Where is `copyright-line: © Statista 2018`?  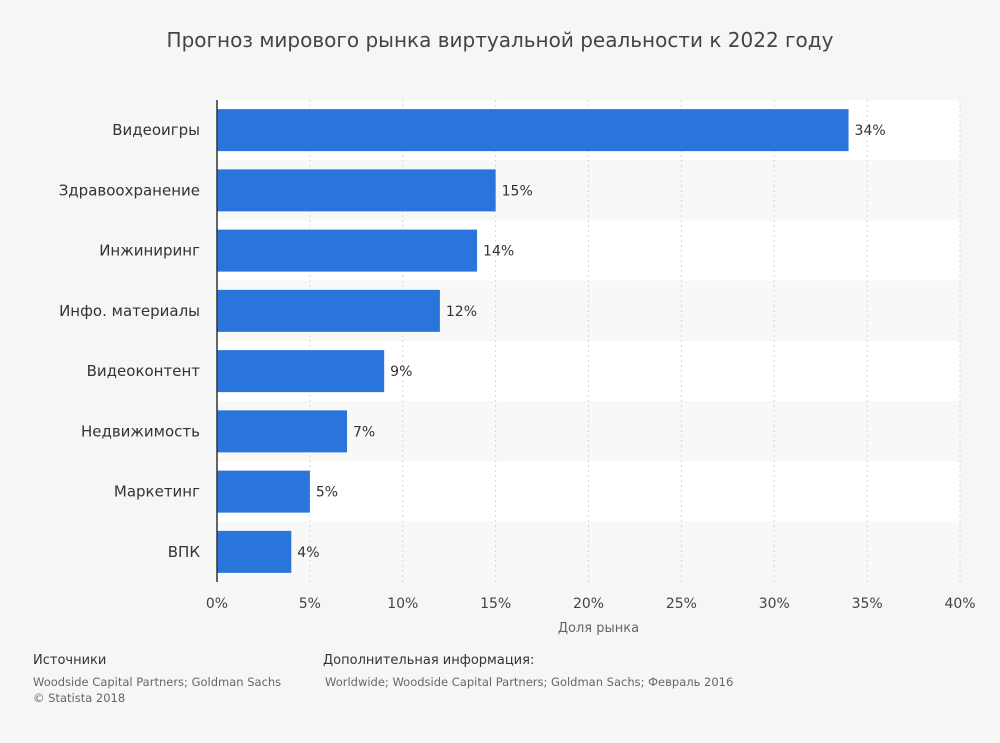 copyright-line: © Statista 2018 is located at coordinates (79, 698).